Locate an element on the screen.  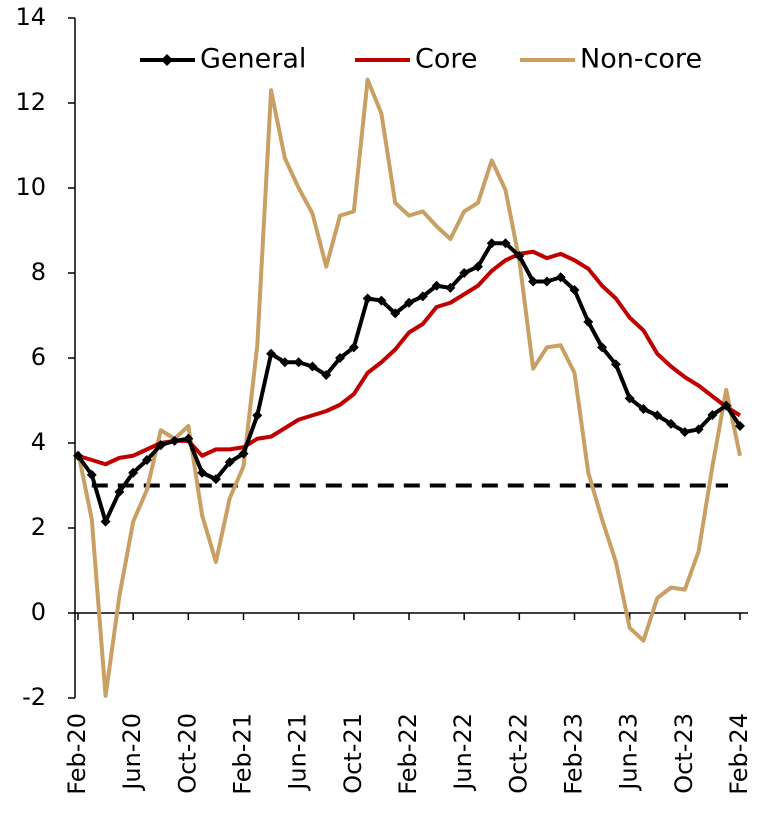
x-tick-label: Jun-22 is located at coordinates (463, 752).